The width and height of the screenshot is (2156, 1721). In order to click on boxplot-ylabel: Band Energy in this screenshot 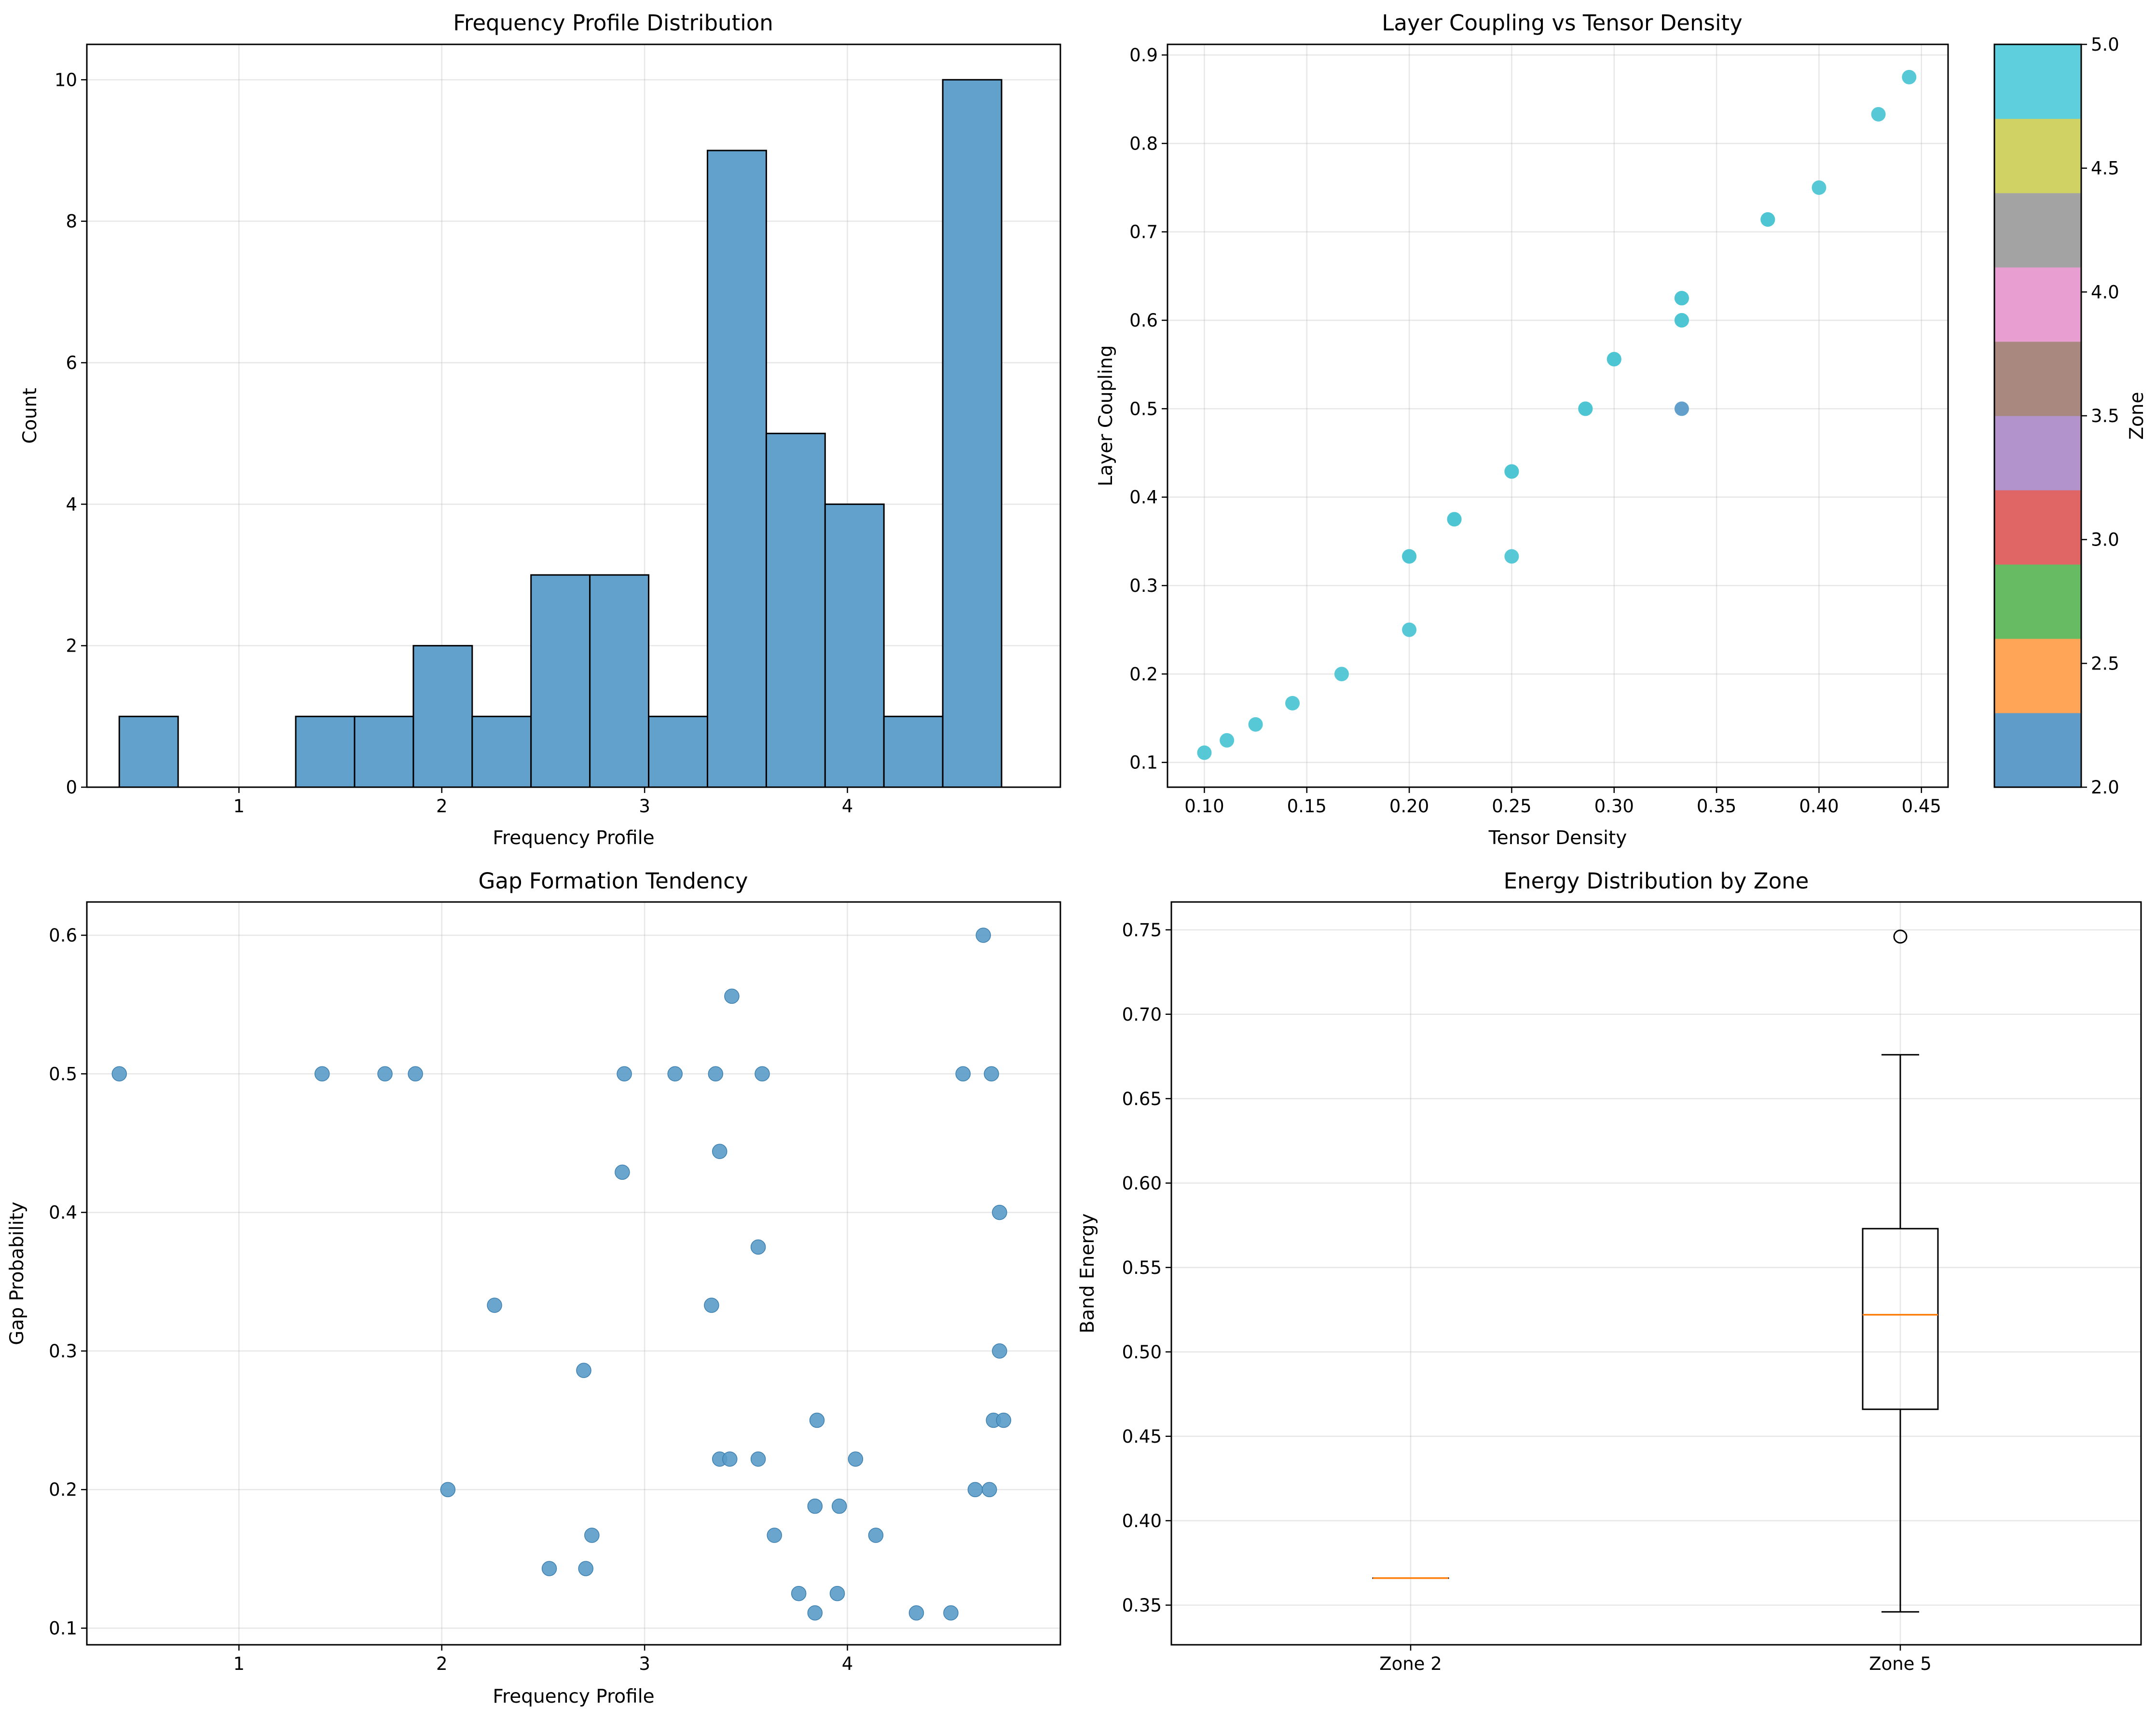, I will do `click(1088, 1273)`.